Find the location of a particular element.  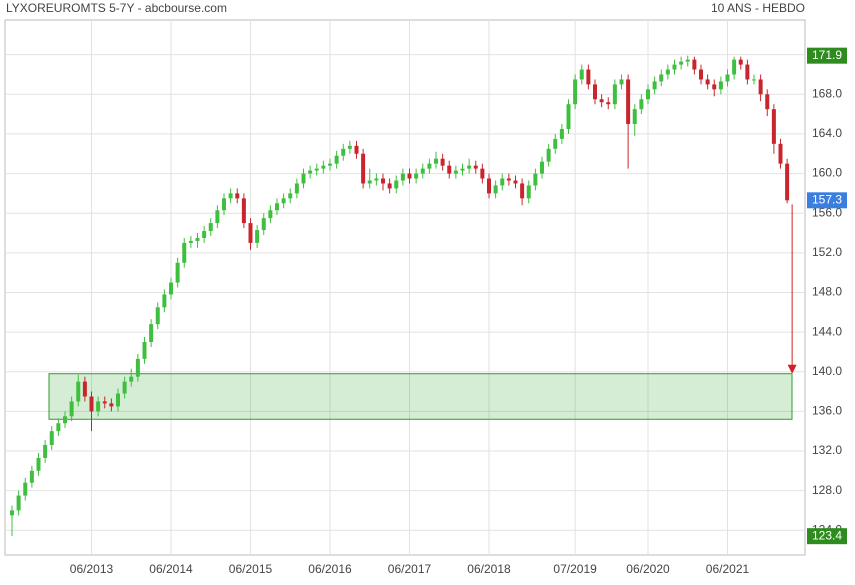

y-tick-label: 156.0 is located at coordinates (827, 212).